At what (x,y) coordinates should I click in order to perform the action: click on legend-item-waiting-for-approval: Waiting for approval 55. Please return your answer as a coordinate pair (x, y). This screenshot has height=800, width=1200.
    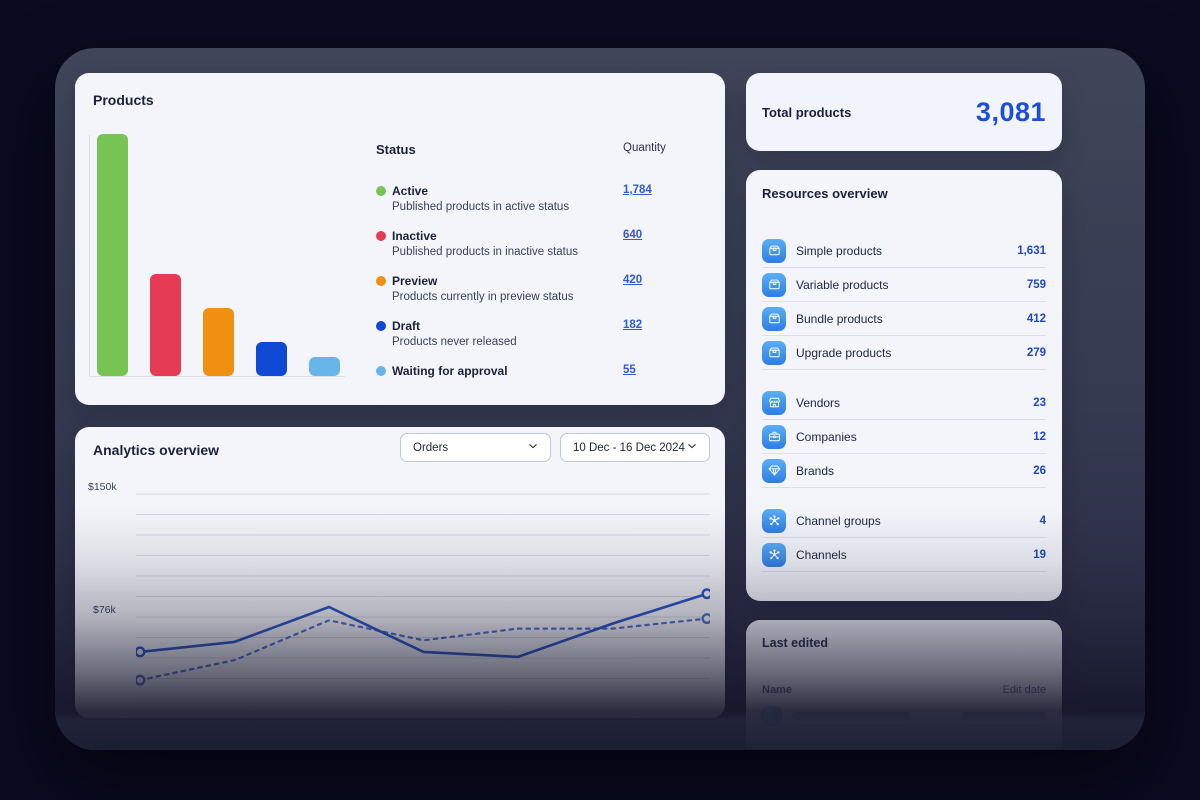
    Looking at the image, I should click on (542, 375).